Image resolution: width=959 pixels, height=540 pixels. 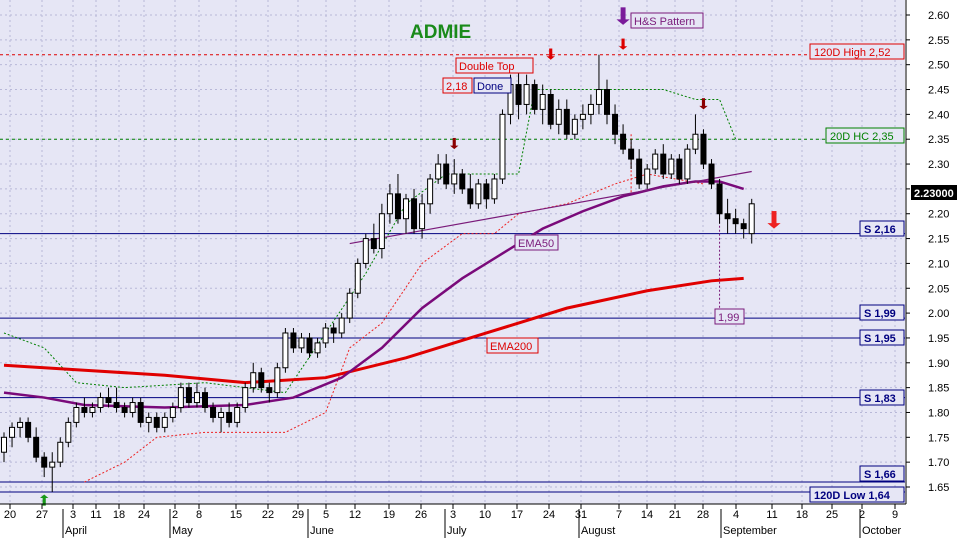 I want to click on x-tick-label: 8, so click(x=199, y=515).